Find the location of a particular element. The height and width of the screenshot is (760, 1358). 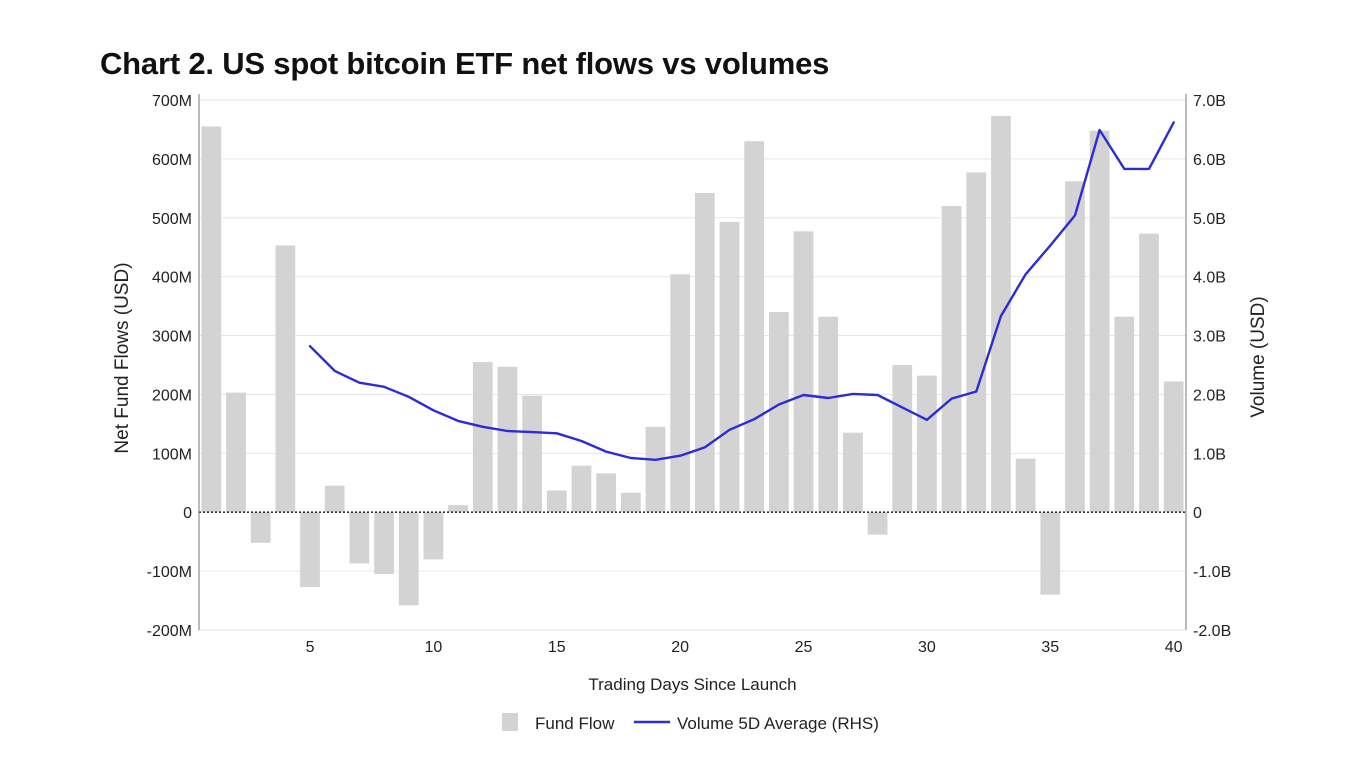

x-axis-title: Trading Days Since Launch is located at coordinates (692, 684).